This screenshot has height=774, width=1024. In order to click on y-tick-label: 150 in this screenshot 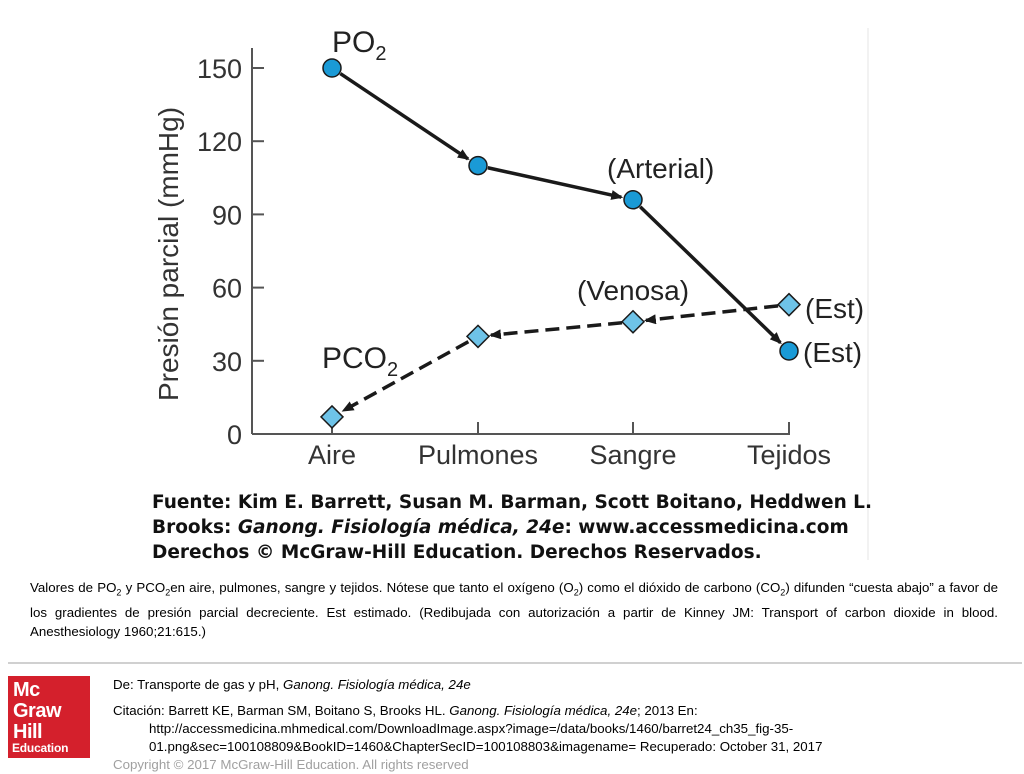, I will do `click(219, 69)`.